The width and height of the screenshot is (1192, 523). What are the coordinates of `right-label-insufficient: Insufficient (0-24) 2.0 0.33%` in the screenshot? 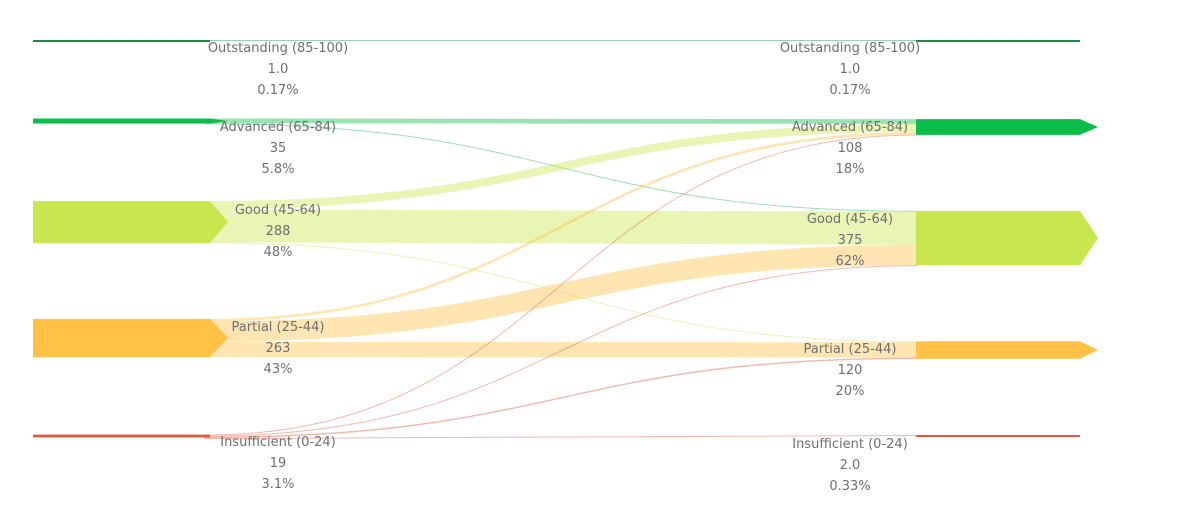 It's located at (850, 465).